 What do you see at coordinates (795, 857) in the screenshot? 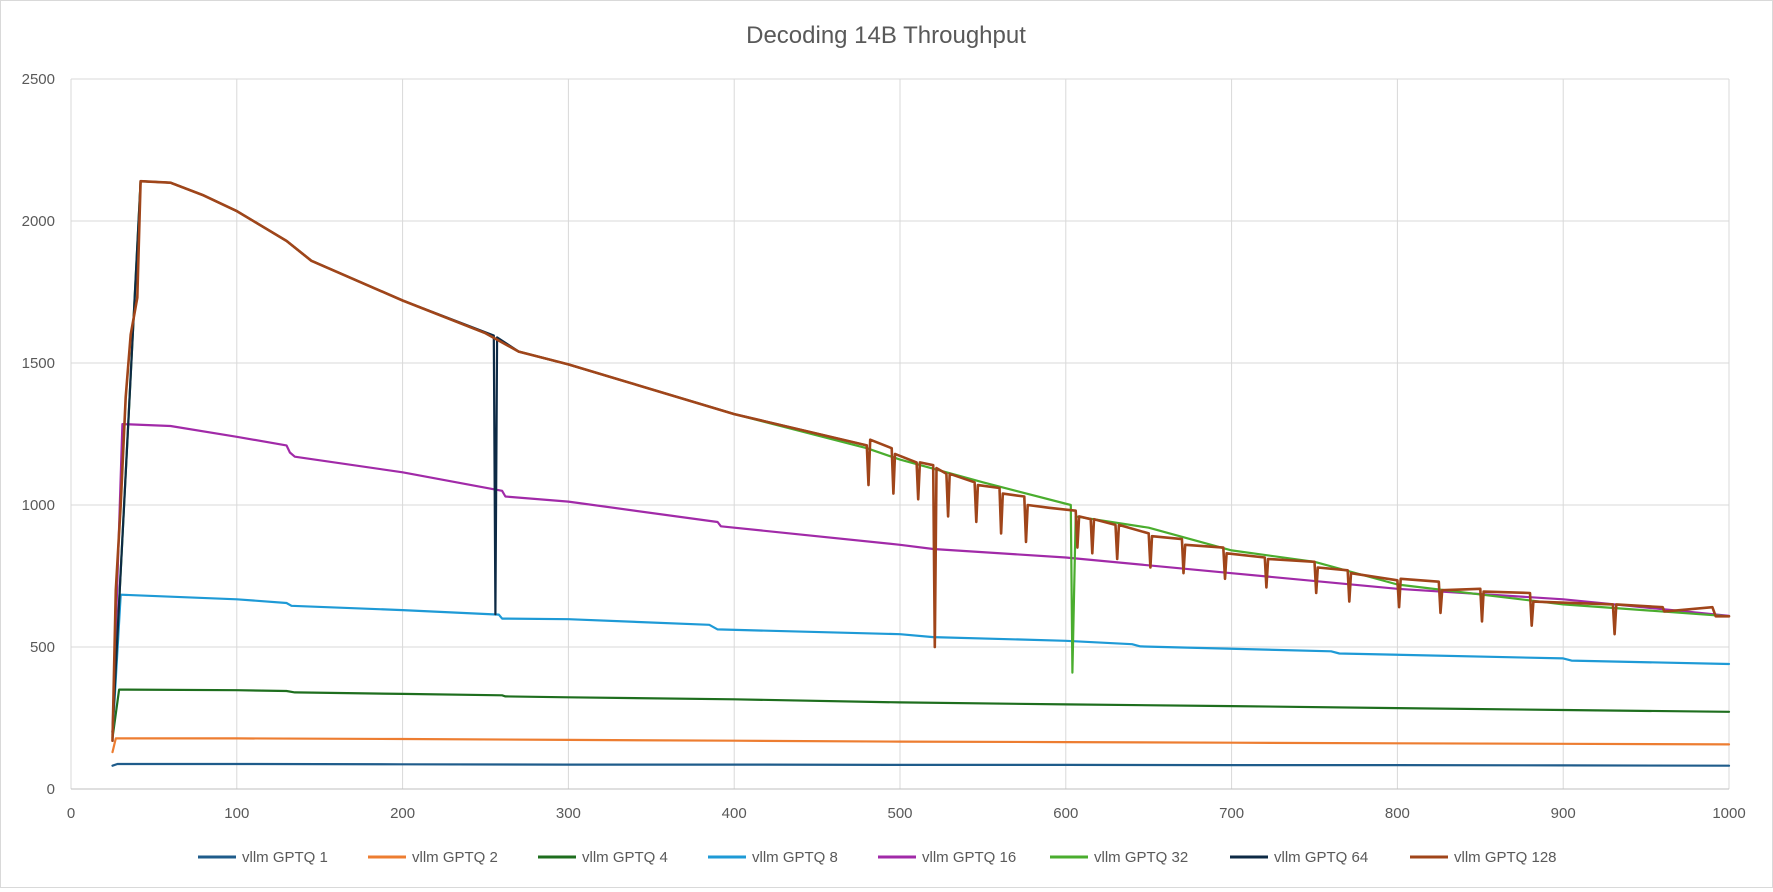
I see `legend-label: vllm GPTQ 8` at bounding box center [795, 857].